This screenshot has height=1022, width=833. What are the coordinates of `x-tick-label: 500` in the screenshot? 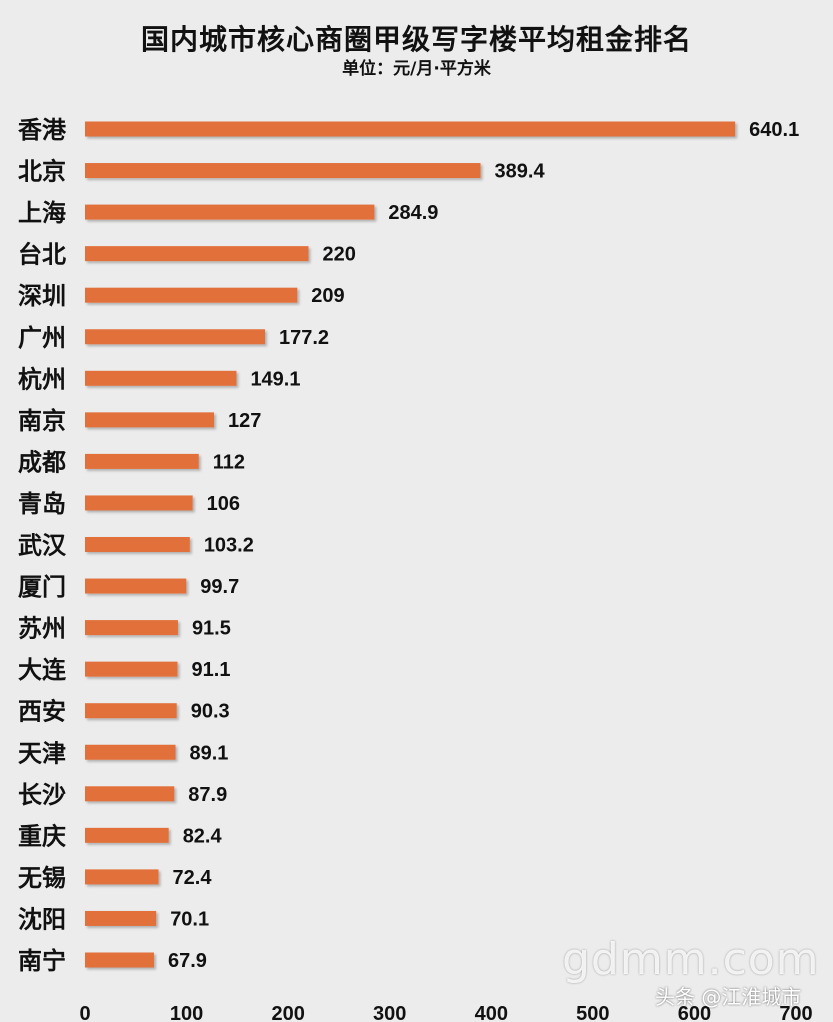 It's located at (592, 1012).